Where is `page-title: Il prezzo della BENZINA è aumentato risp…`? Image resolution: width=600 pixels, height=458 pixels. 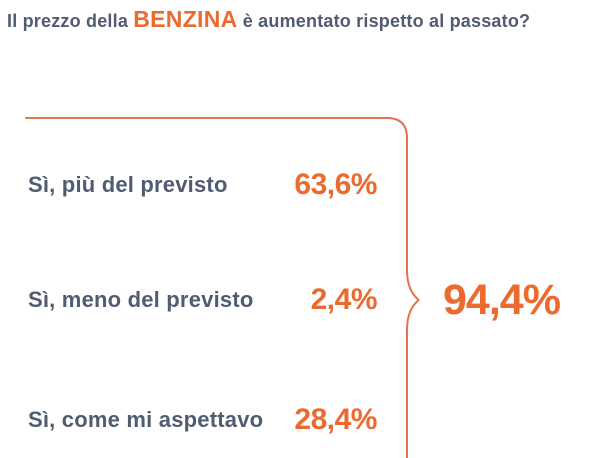 page-title: Il prezzo della BENZINA è aumentato risp… is located at coordinates (268, 20).